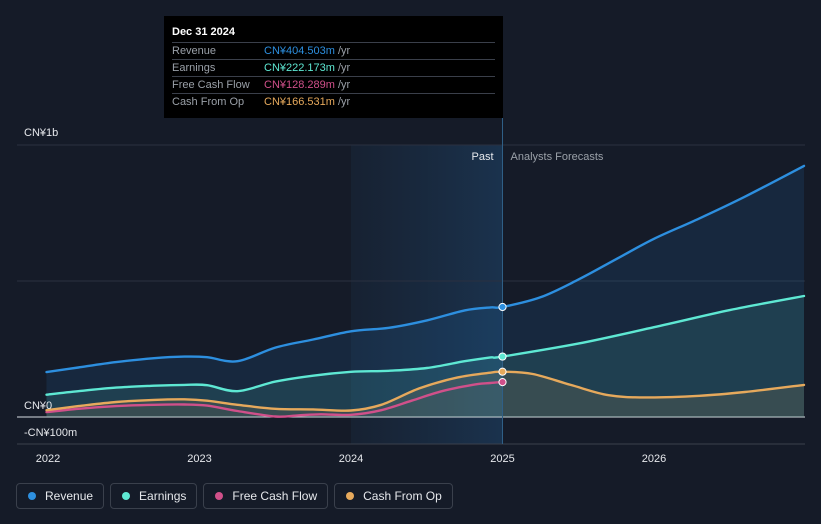 This screenshot has width=821, height=524. I want to click on y-label-top: CN¥1b, so click(41, 133).